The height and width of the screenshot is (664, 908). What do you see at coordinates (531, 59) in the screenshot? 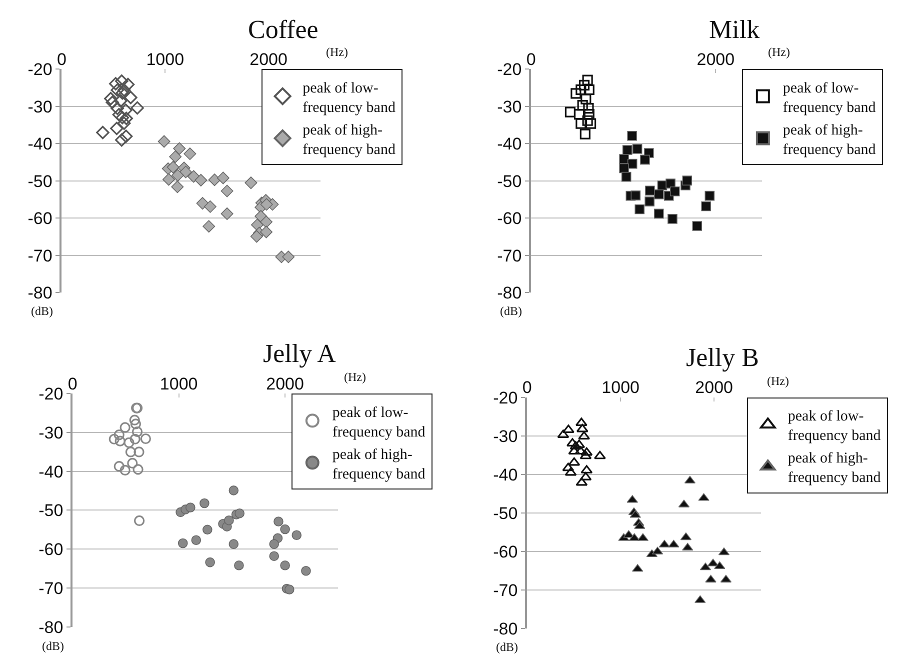
I see `x-tick-label: 0` at bounding box center [531, 59].